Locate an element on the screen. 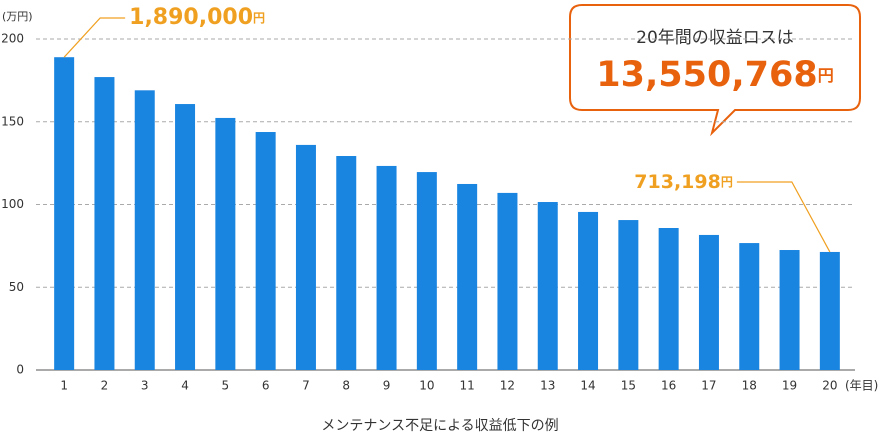 This screenshot has width=880, height=437. x-tick-label: 13 is located at coordinates (547, 386).